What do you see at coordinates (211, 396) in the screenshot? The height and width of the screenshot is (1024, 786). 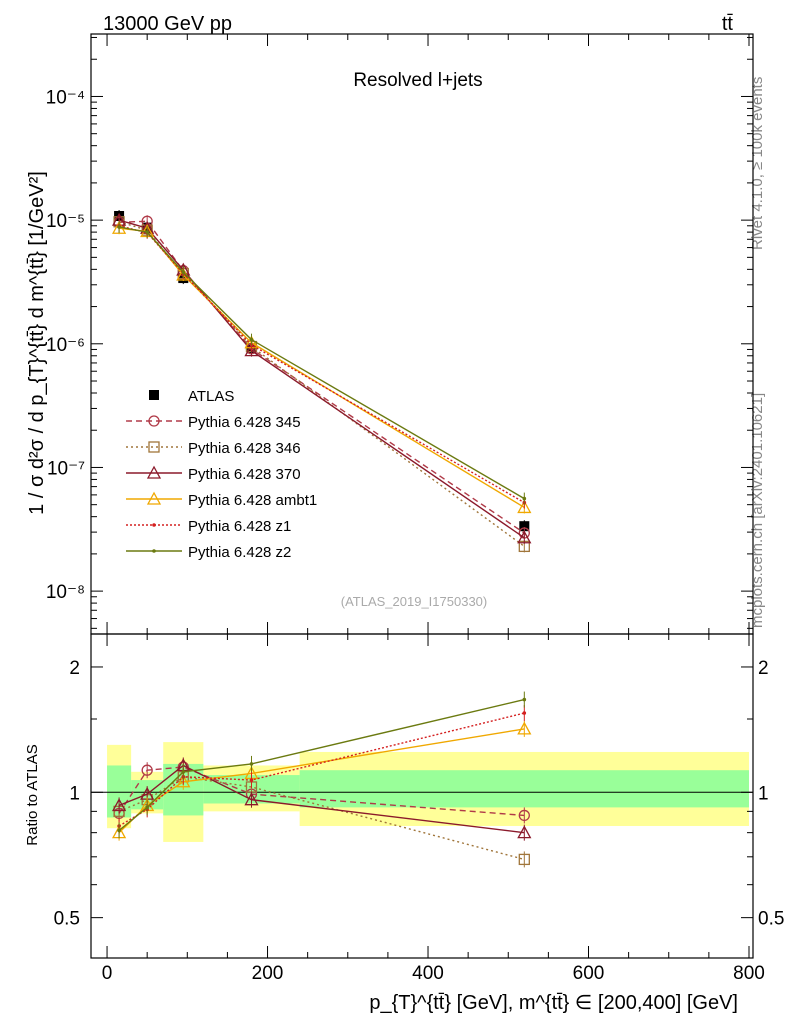 I see `legend-label-atlas: ATLAS` at bounding box center [211, 396].